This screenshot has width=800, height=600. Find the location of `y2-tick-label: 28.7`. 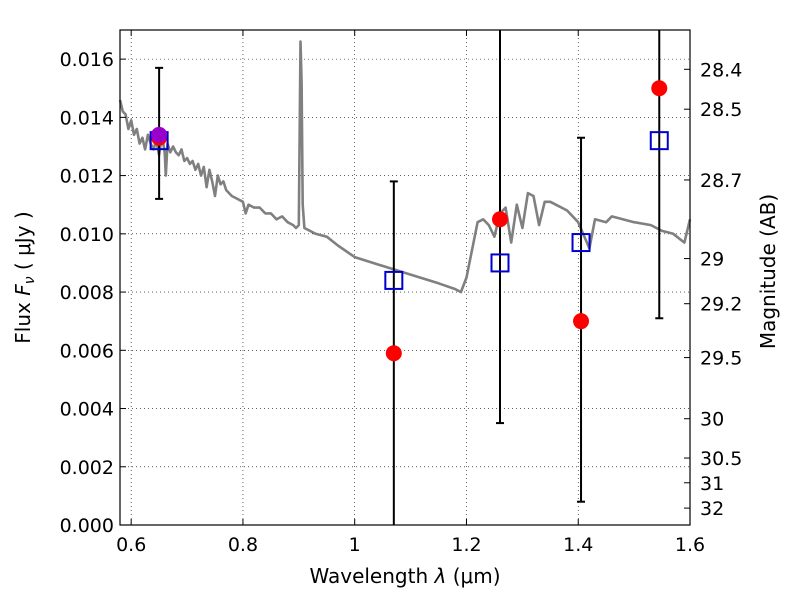

y2-tick-label: 28.7 is located at coordinates (721, 181).